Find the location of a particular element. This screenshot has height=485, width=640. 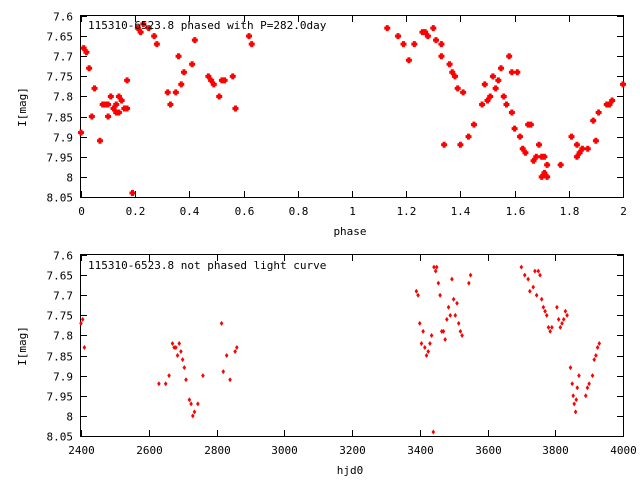

y-tick-label: 8 is located at coordinates (69, 417).